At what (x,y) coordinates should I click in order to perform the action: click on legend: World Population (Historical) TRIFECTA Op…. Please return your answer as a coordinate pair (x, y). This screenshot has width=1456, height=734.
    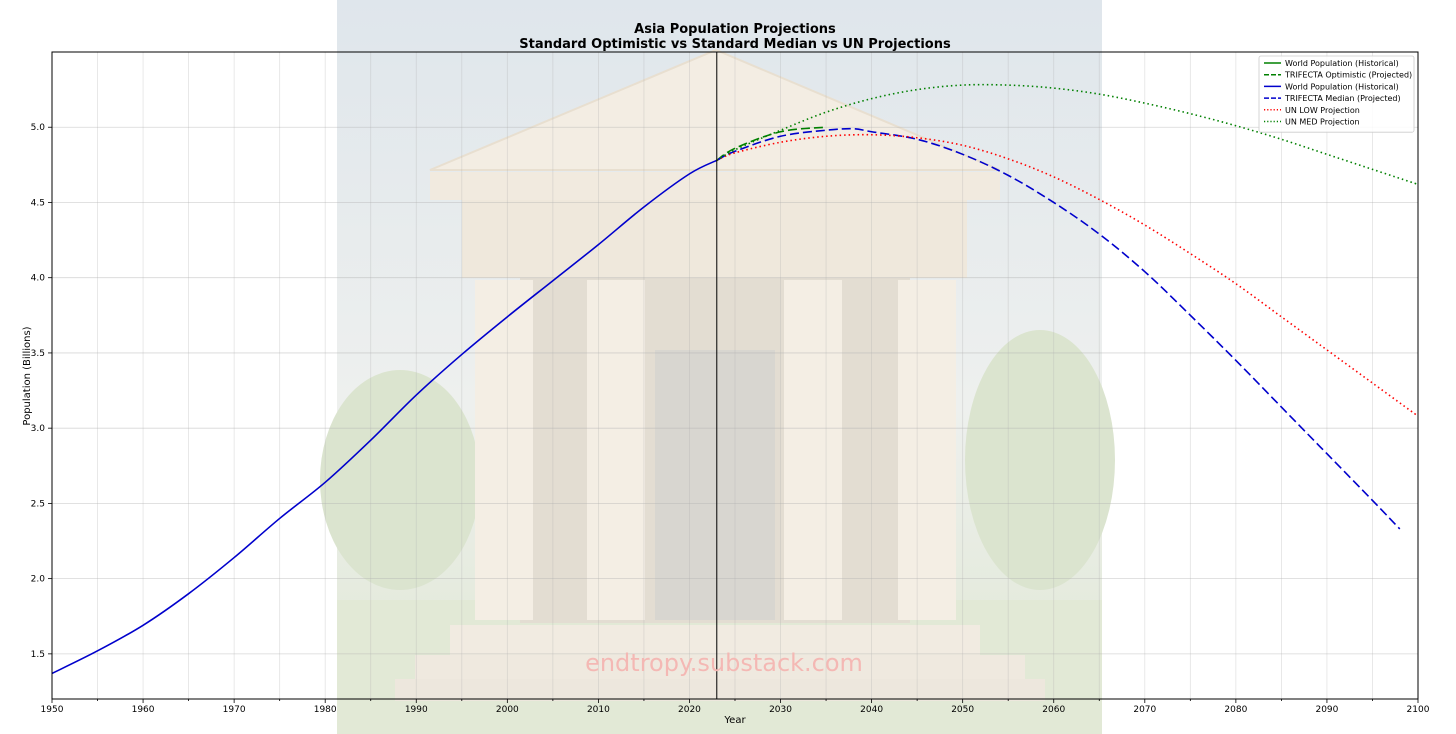
    Looking at the image, I should click on (1336, 94).